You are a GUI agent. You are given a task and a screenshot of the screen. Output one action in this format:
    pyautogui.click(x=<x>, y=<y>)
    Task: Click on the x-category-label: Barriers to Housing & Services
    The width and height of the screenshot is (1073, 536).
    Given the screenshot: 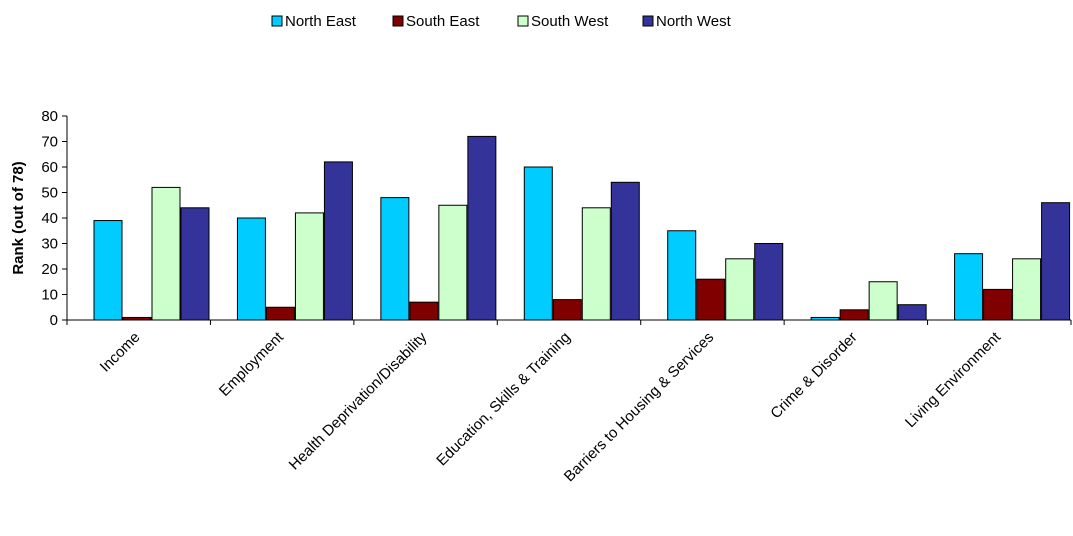 What is the action you would take?
    pyautogui.click(x=639, y=407)
    